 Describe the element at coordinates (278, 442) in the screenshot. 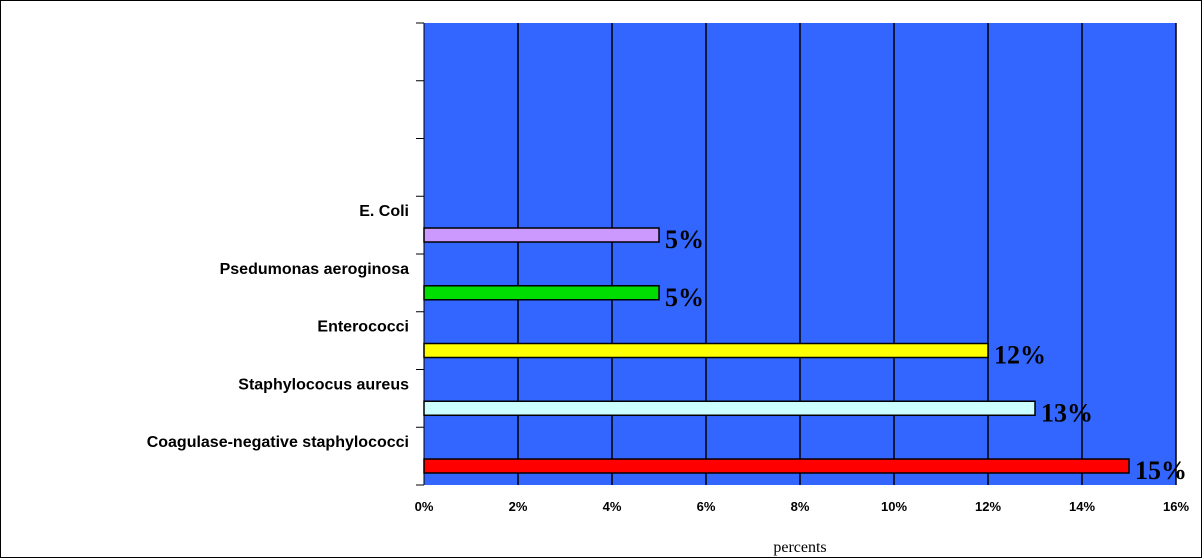

I see `category-label: Coagulase-negative staphylococci` at that location.